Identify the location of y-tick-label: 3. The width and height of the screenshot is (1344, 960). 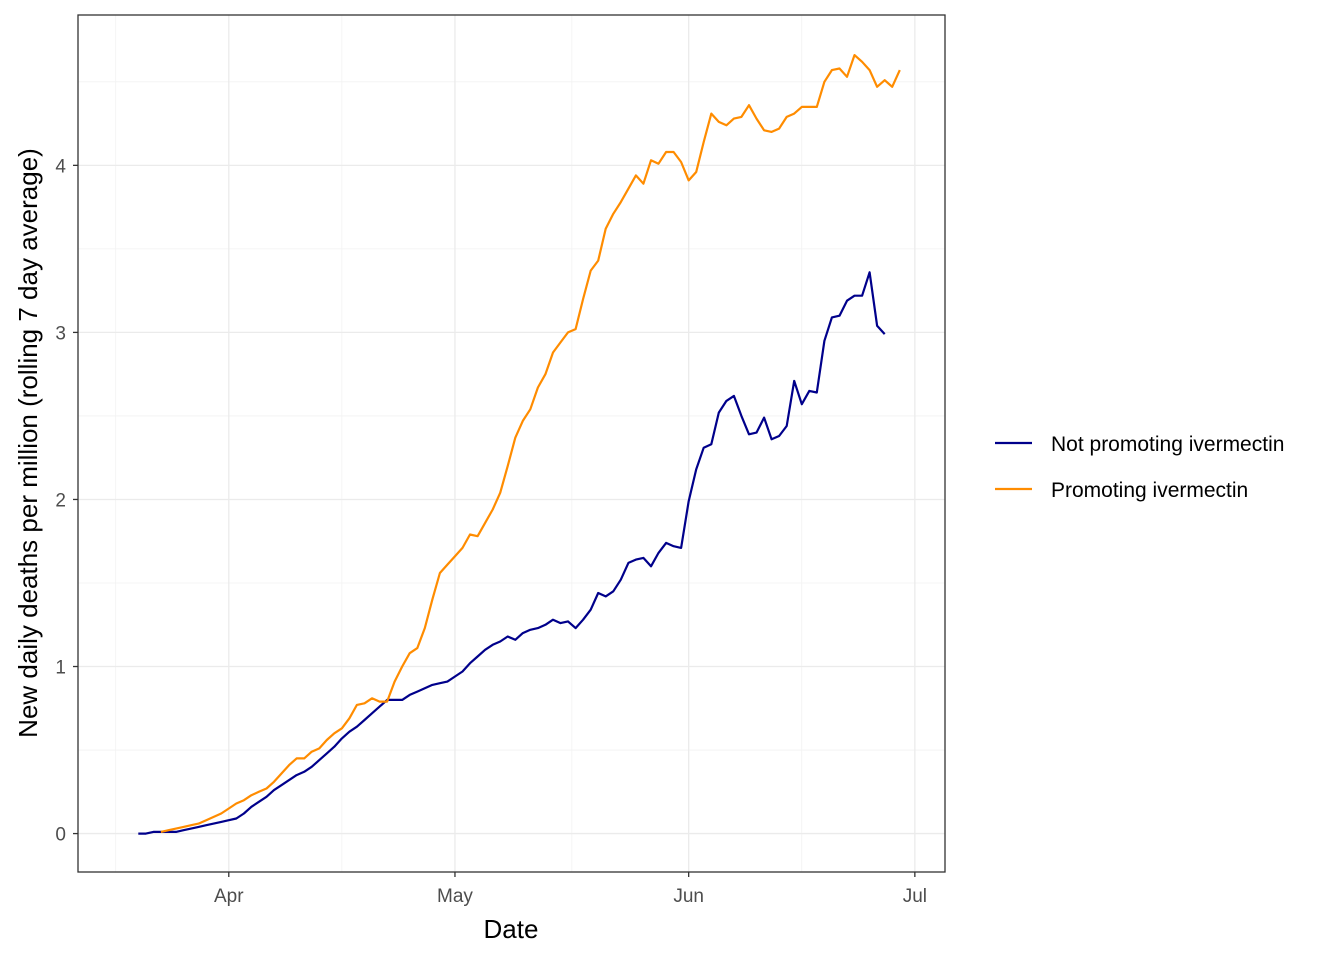
(60, 333).